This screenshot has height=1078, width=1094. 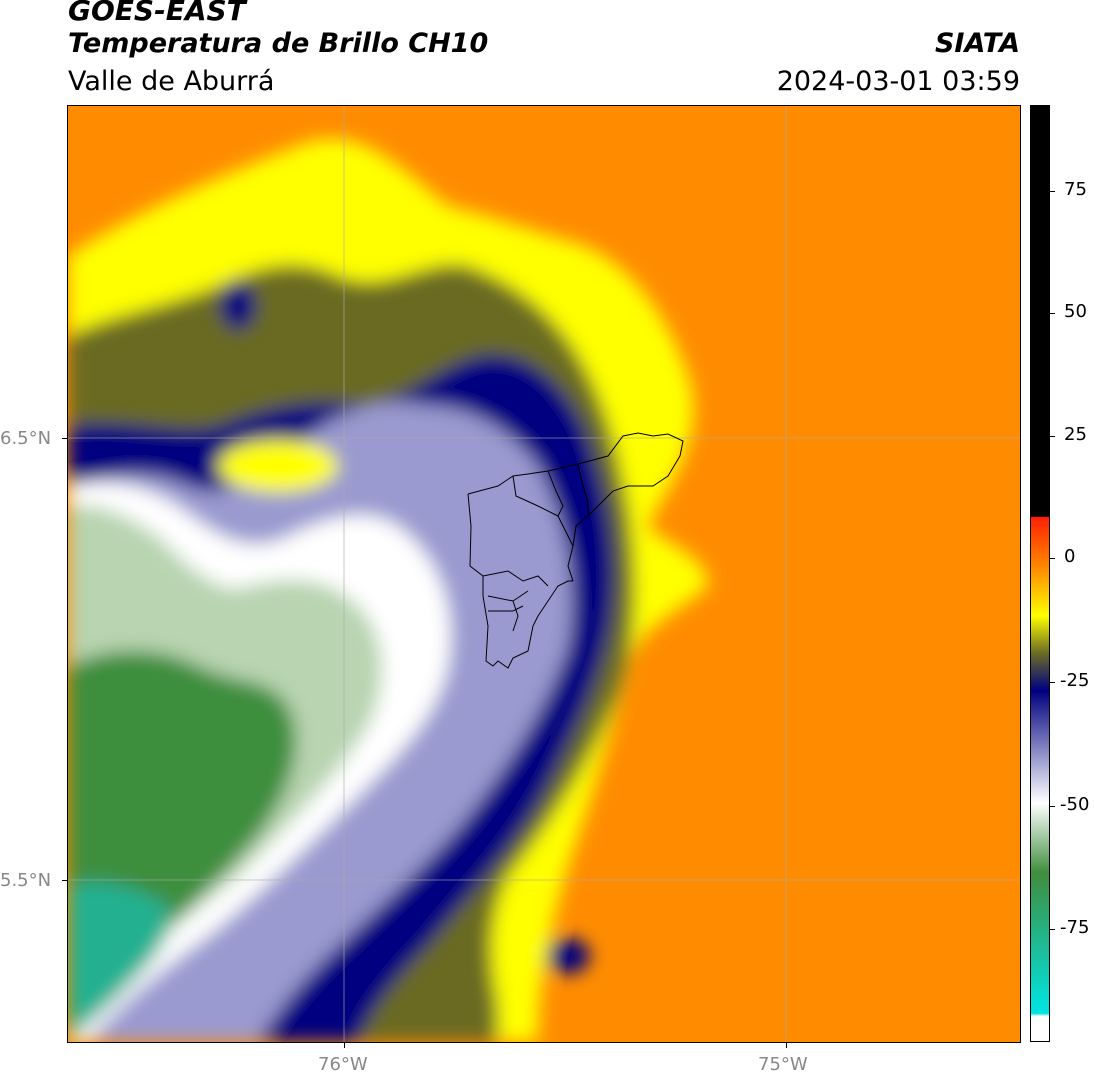 I want to click on colorbar-gradient, so click(x=1040, y=573).